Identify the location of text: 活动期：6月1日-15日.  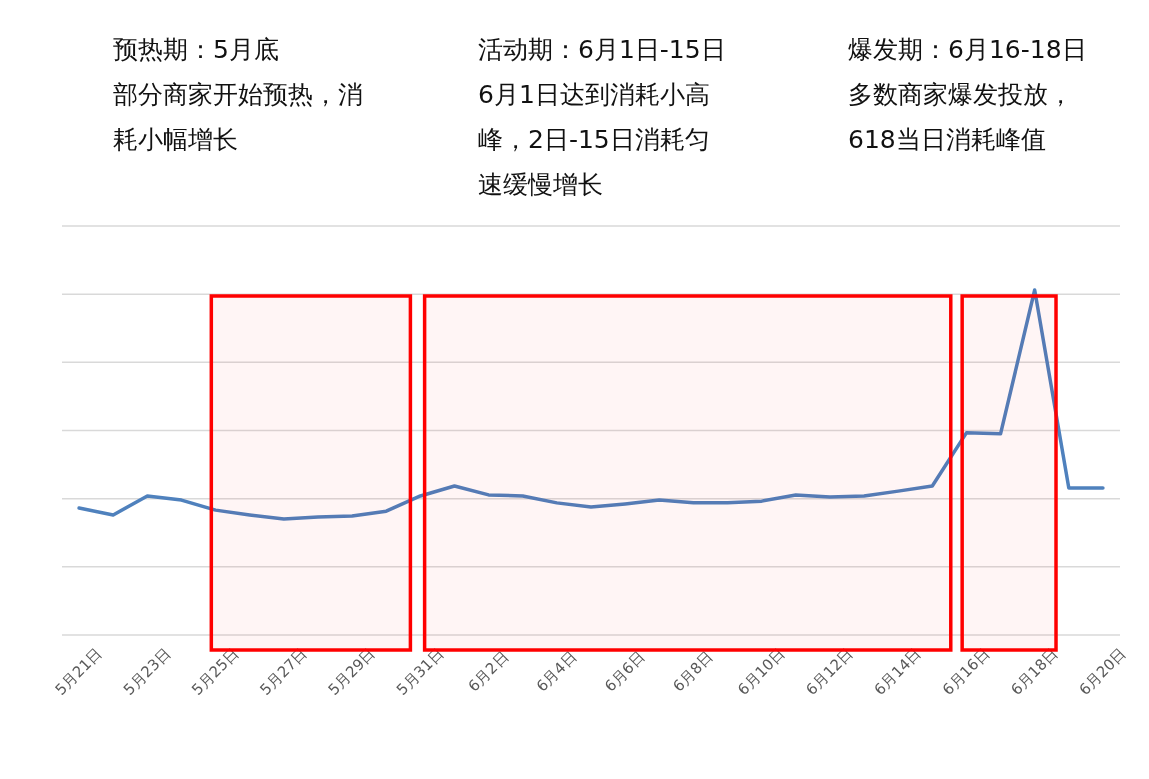
(602, 49).